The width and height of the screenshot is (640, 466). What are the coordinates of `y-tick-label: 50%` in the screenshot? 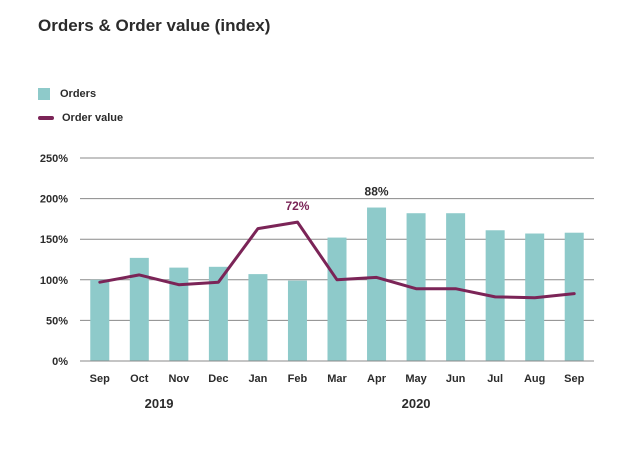 It's located at (57, 321).